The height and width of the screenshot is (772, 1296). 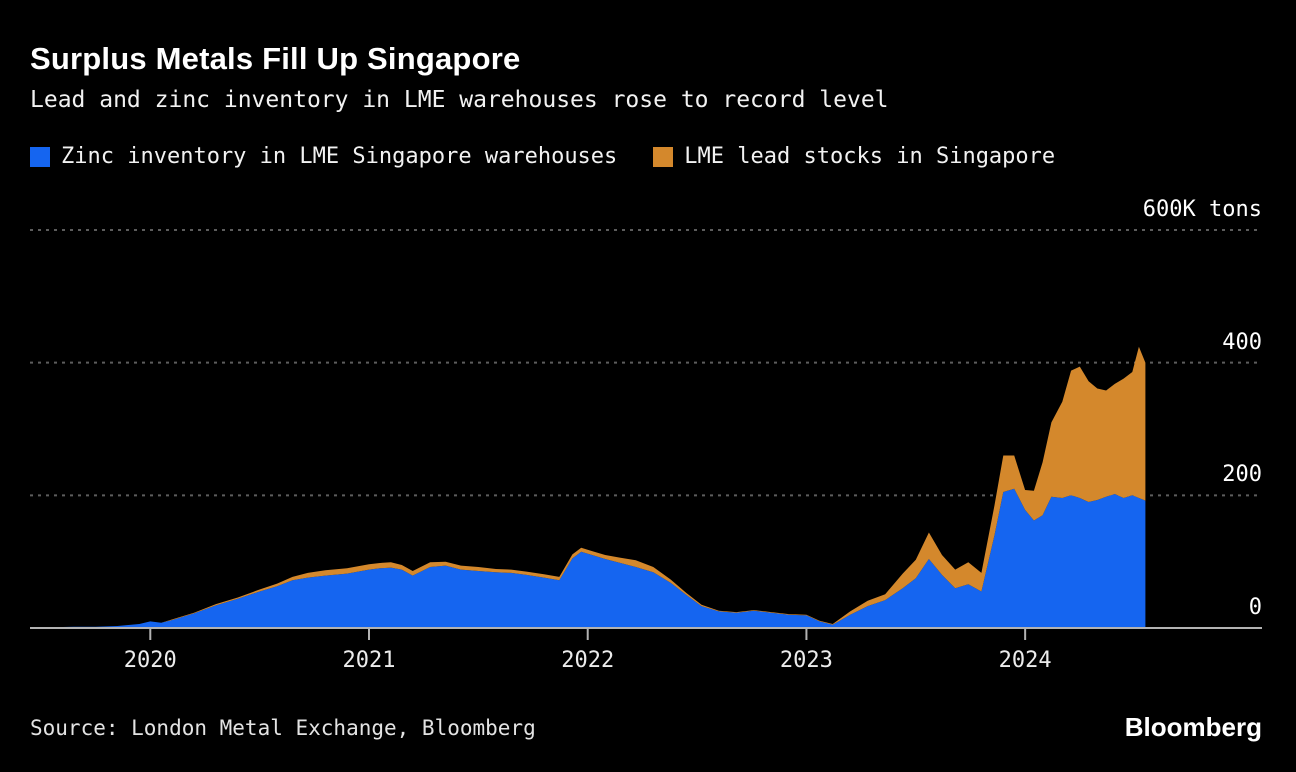 I want to click on x-axis-label: 2022, so click(x=588, y=660).